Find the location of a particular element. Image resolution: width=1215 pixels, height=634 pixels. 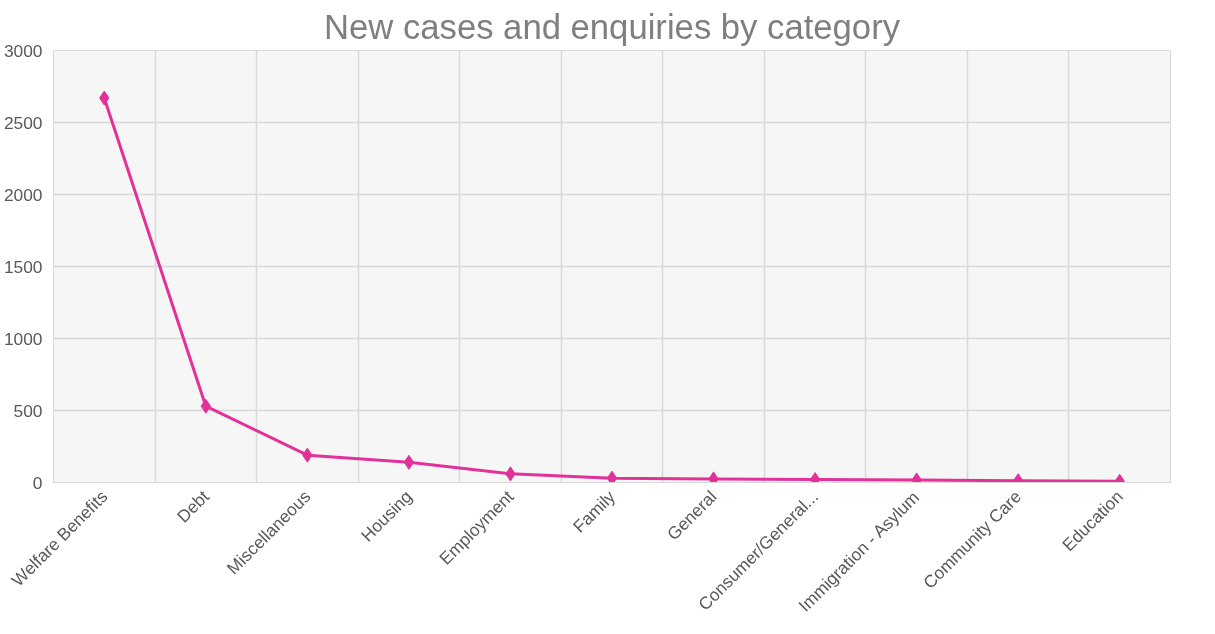

y-tick-label: 2000 is located at coordinates (23, 194).